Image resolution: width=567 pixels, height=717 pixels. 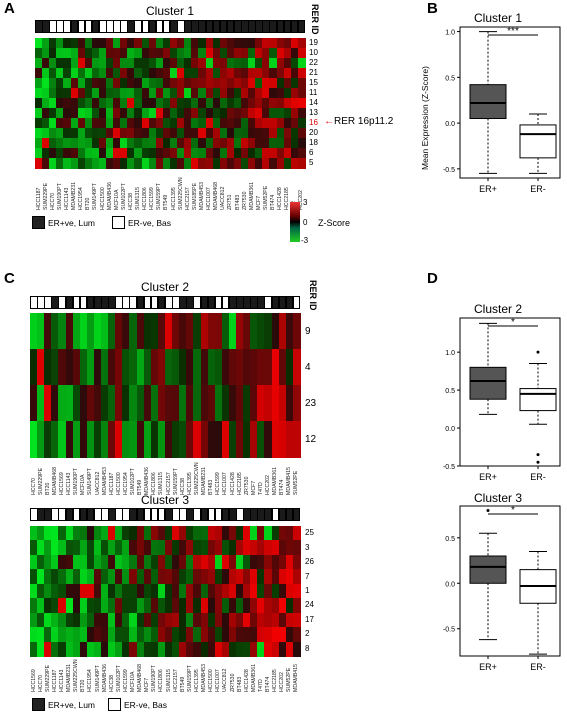 I want to click on column-label: ZR7530, so click(x=232, y=682).